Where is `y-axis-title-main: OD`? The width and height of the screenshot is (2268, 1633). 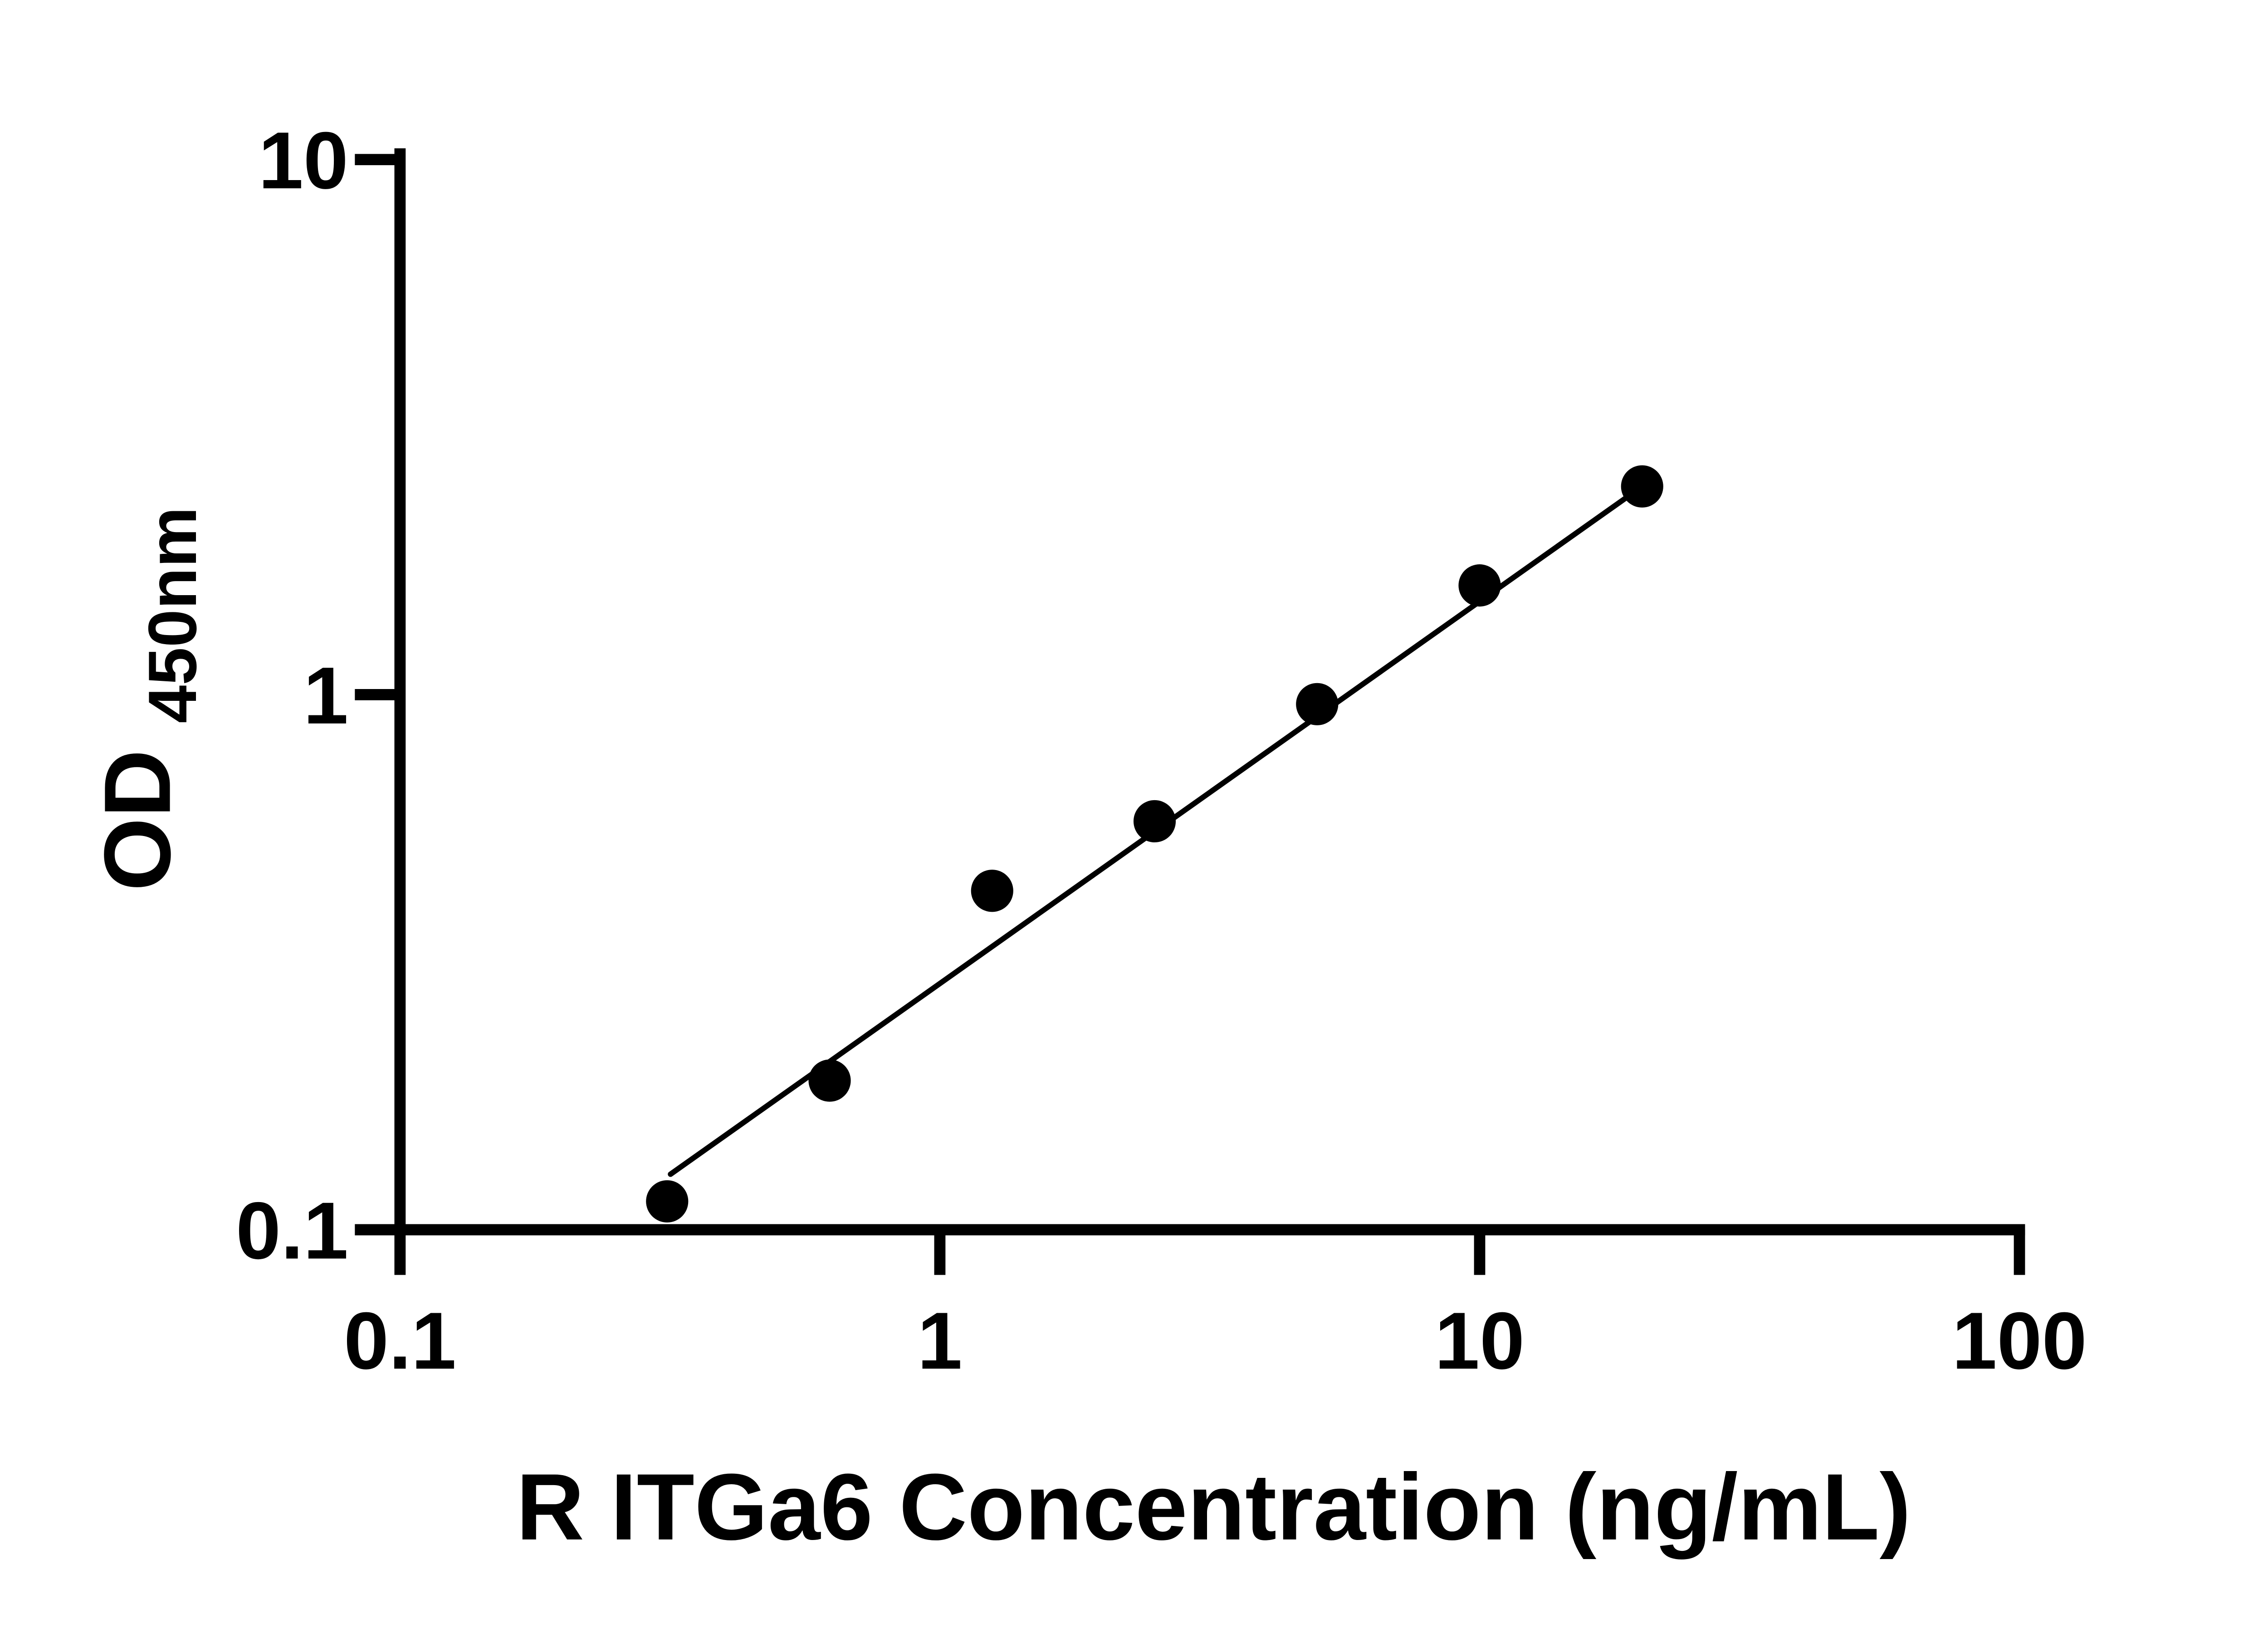
y-axis-title-main: OD is located at coordinates (138, 820).